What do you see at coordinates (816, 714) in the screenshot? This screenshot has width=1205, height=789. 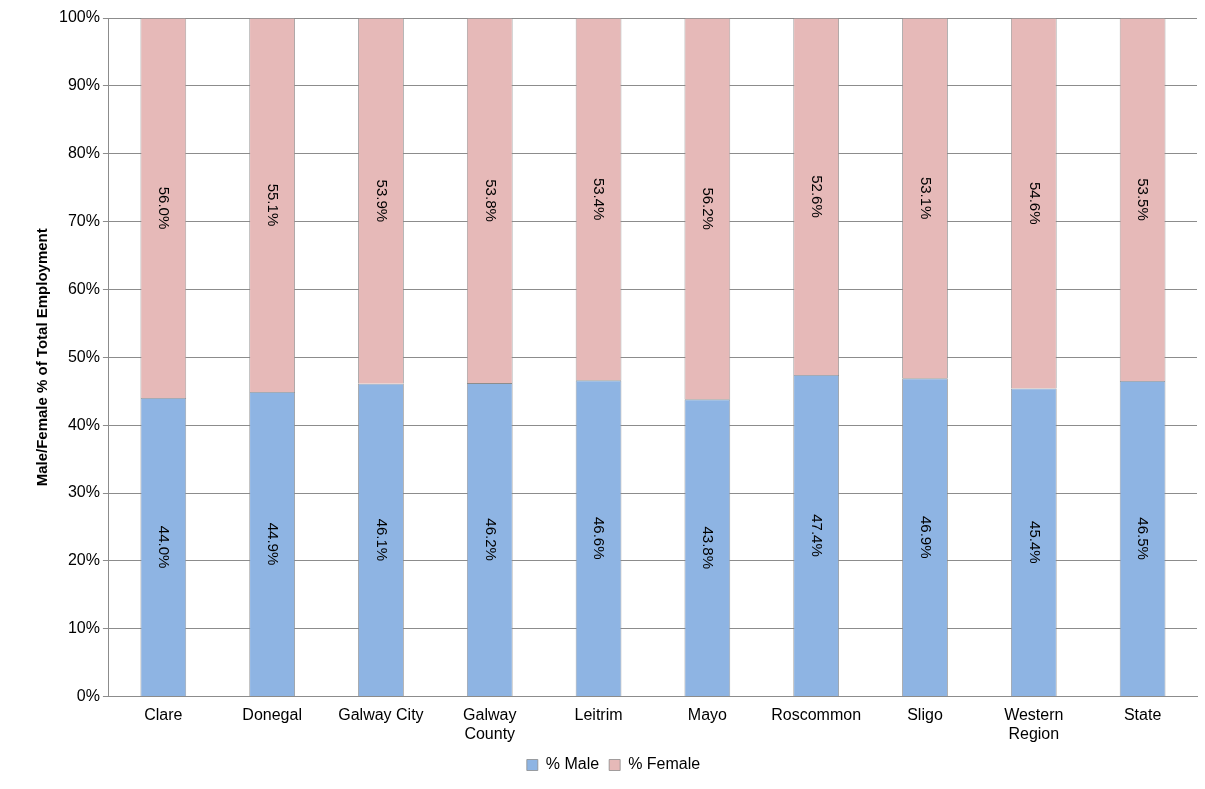 I see `x-tick-label: Roscommon` at bounding box center [816, 714].